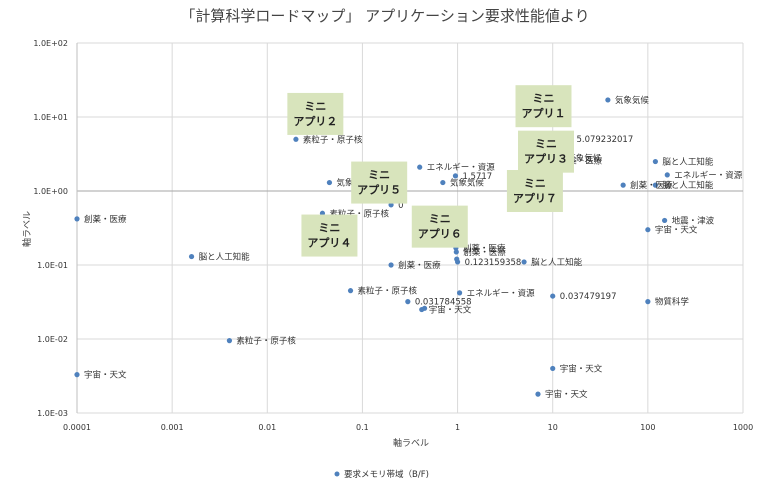 The width and height of the screenshot is (770, 493). Describe the element at coordinates (386, 474) in the screenshot. I see `legend-label: 要求メモリ帯域（B/F)` at that location.